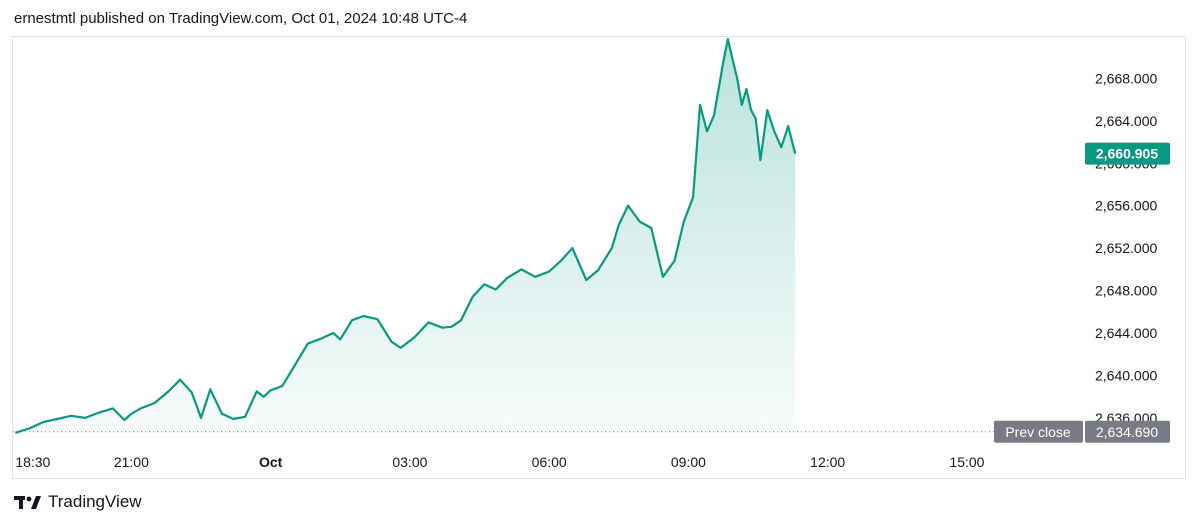  I want to click on y-tick-label: 2,652.000, so click(1126, 248).